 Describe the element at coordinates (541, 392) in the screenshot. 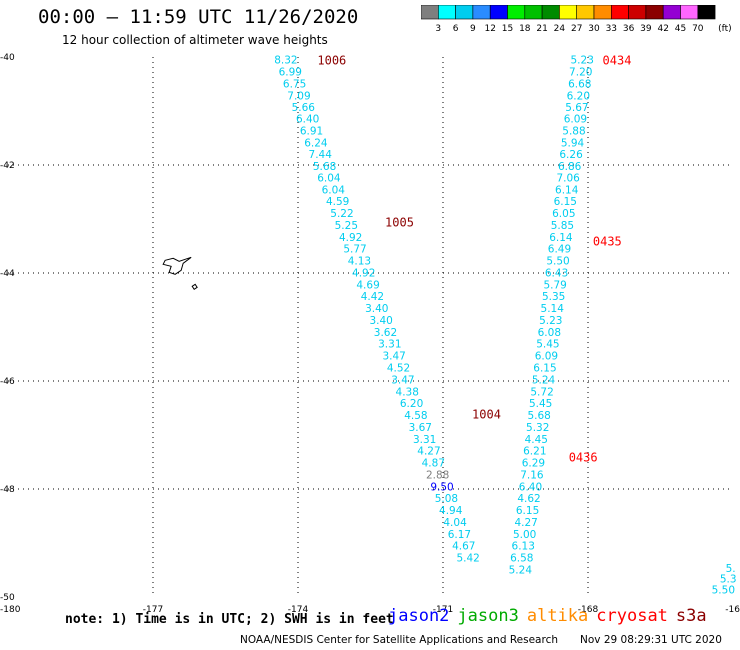

I see `wave-height-value: 5.72` at that location.